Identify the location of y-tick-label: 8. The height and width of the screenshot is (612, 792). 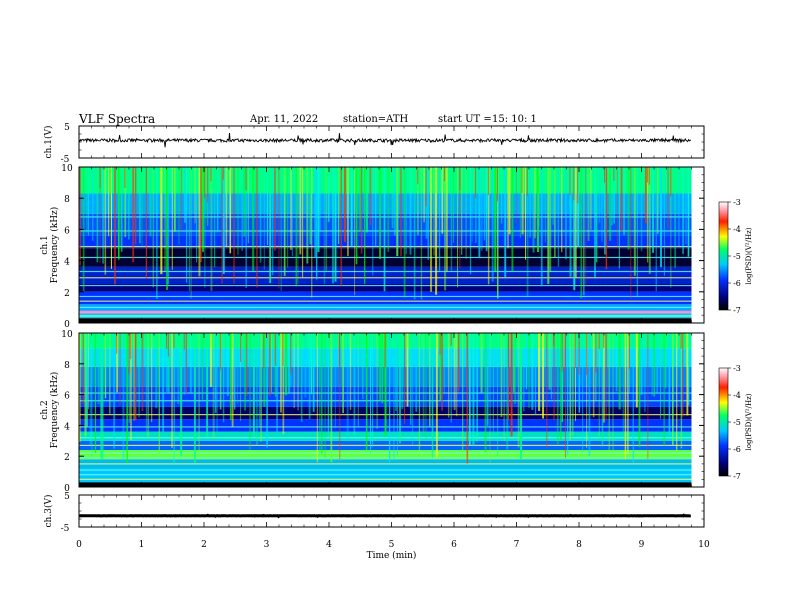
(67, 200).